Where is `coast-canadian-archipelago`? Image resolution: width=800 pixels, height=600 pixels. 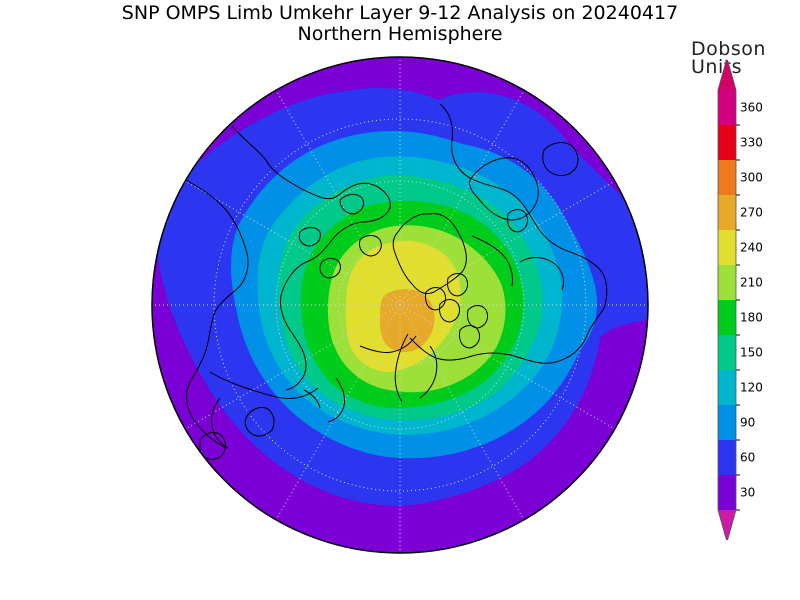 coast-canadian-archipelago is located at coordinates (340, 236).